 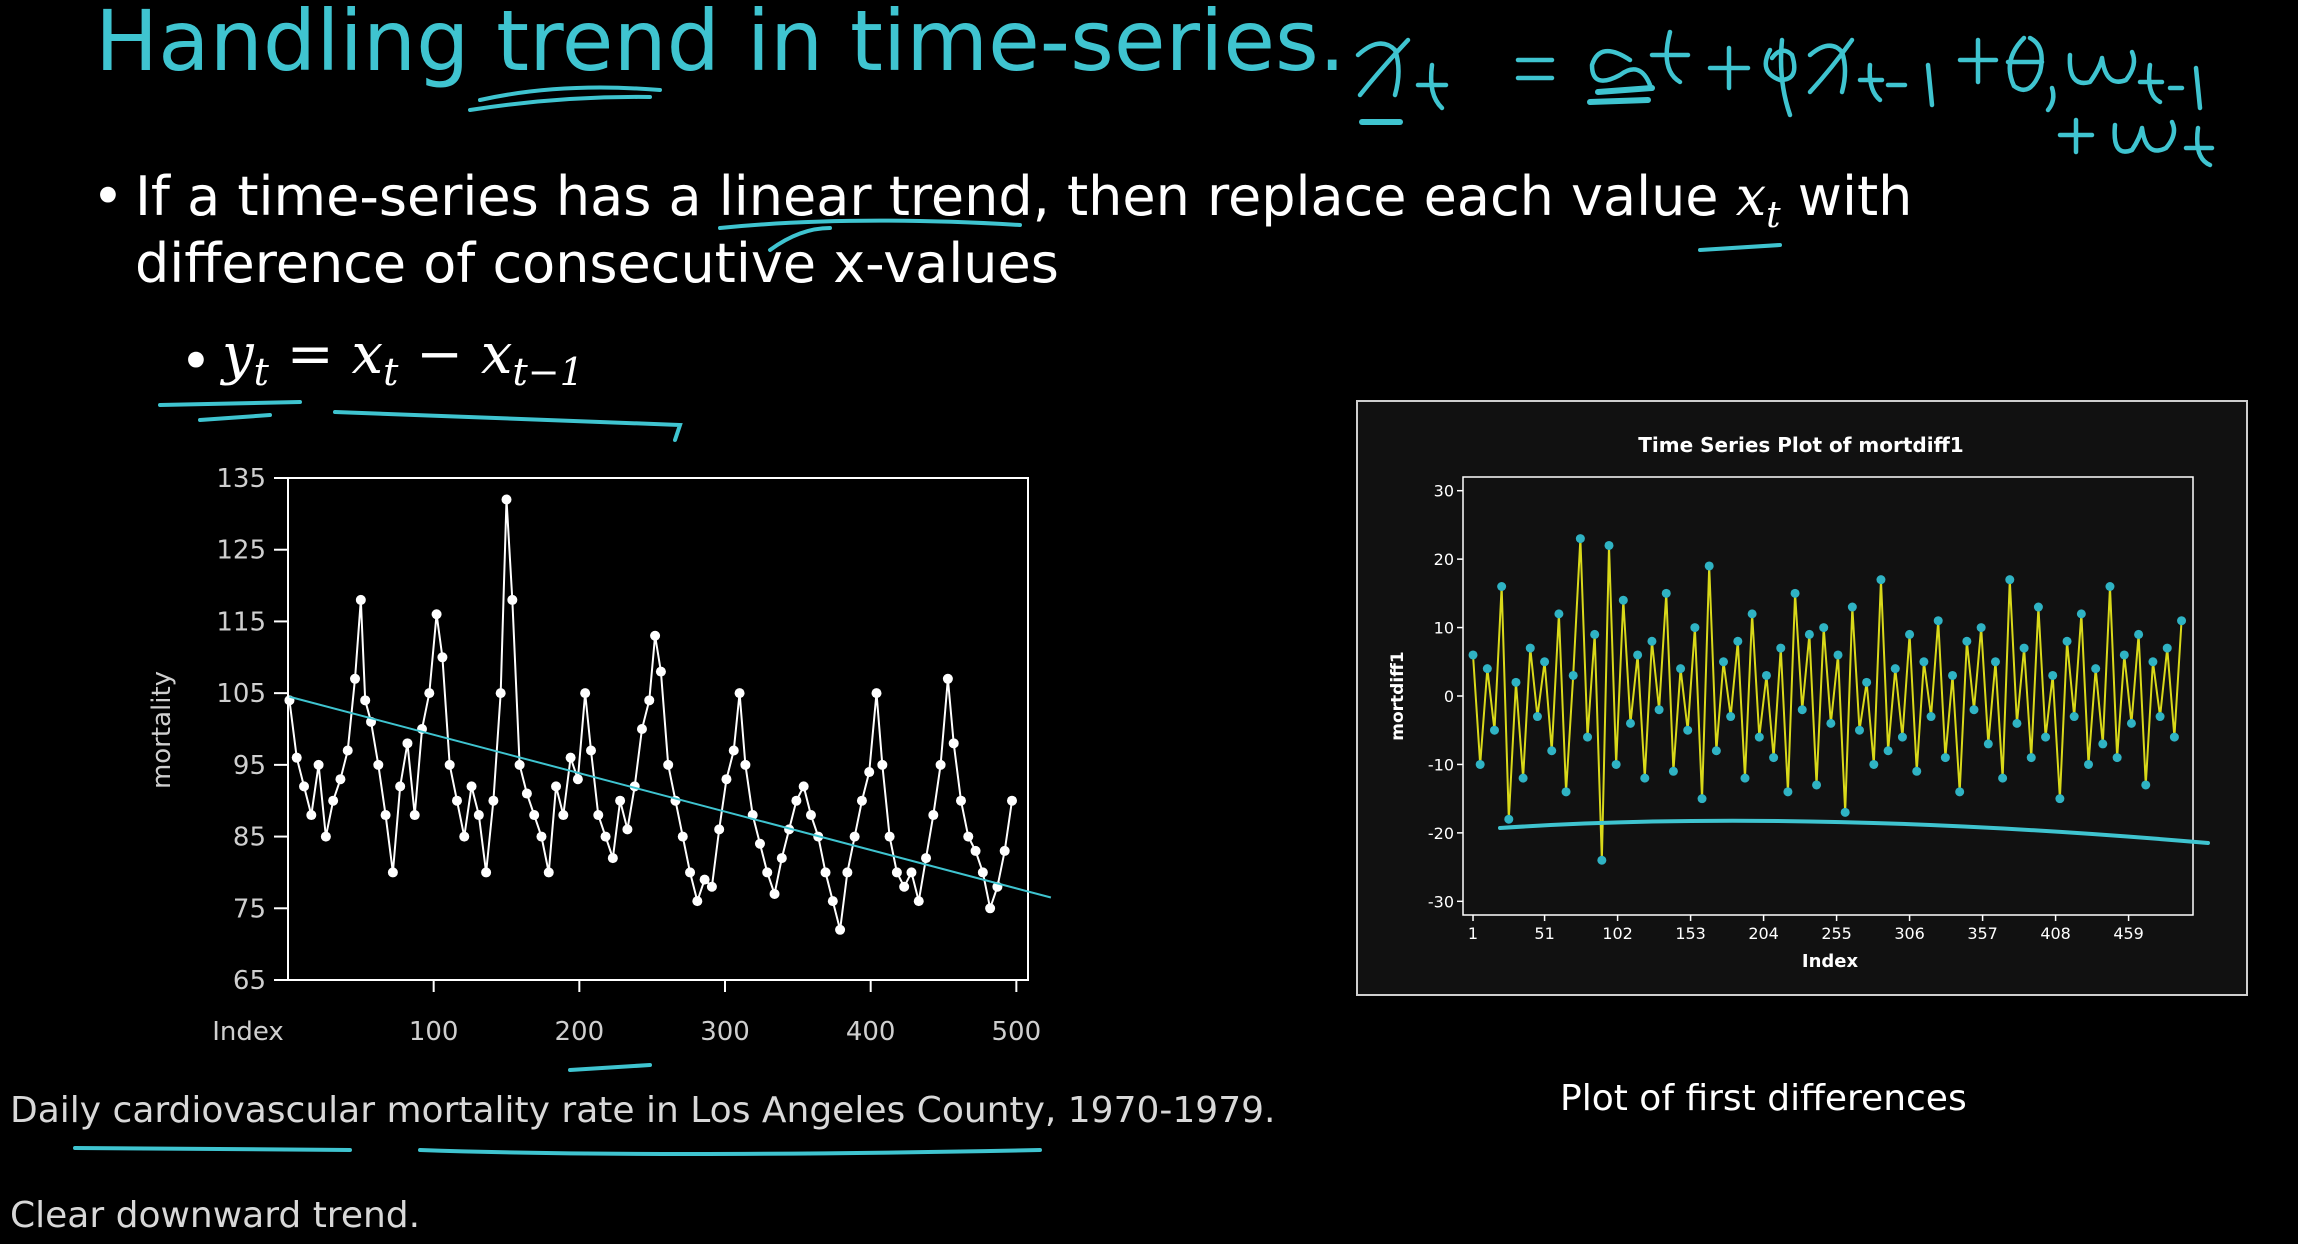 I want to click on mortality-series, so click(x=650, y=714).